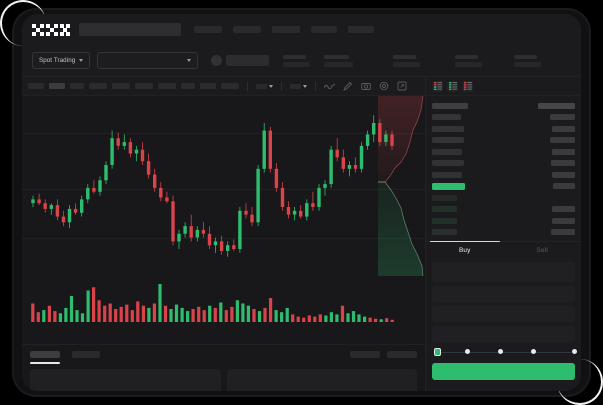  I want to click on indicators-label, so click(295, 86).